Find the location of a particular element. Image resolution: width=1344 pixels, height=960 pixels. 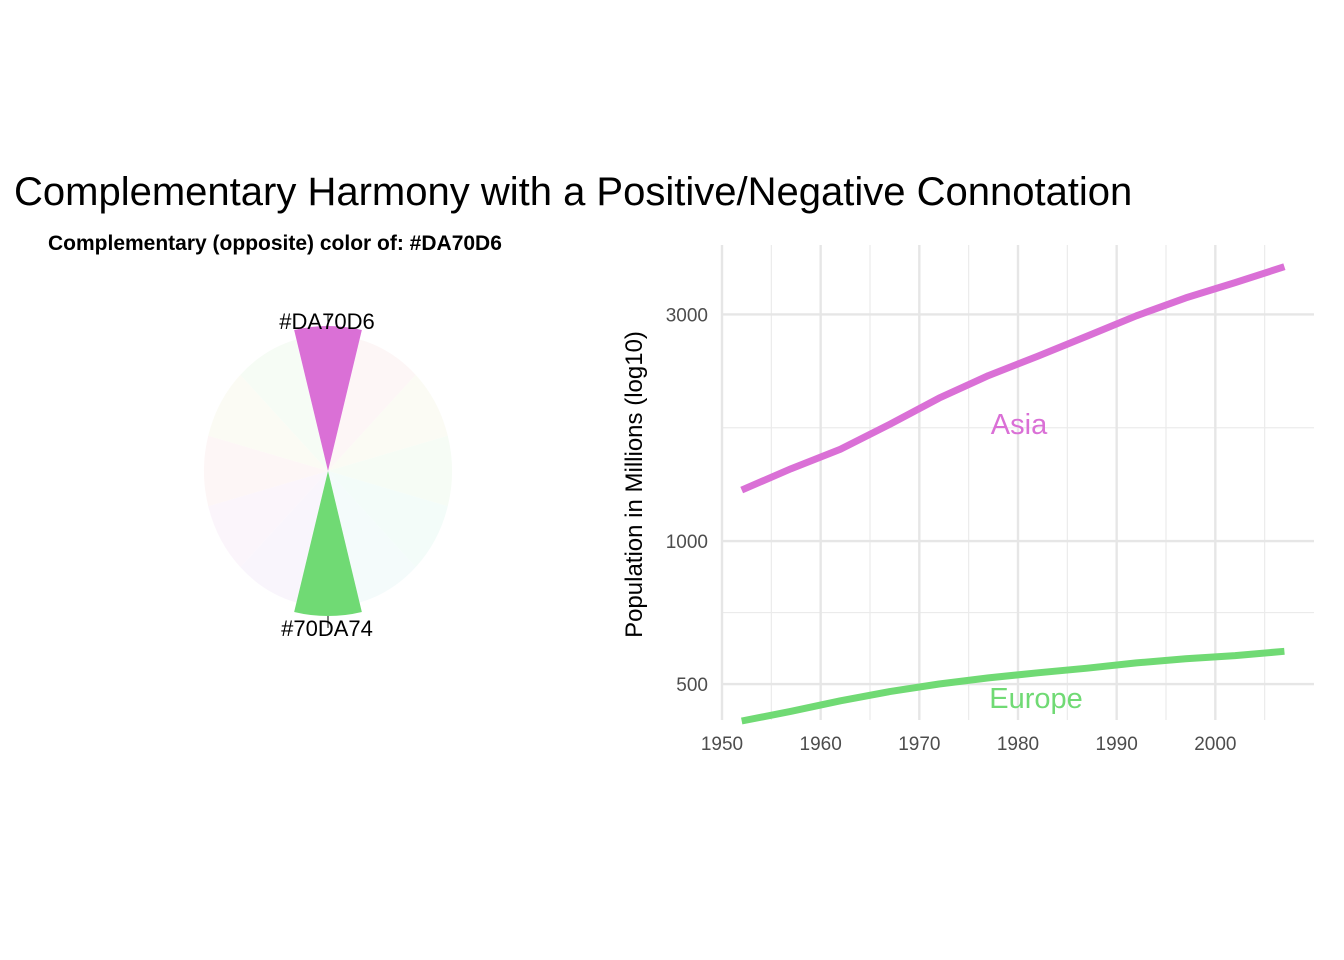

base-color-sector is located at coordinates (328, 398).